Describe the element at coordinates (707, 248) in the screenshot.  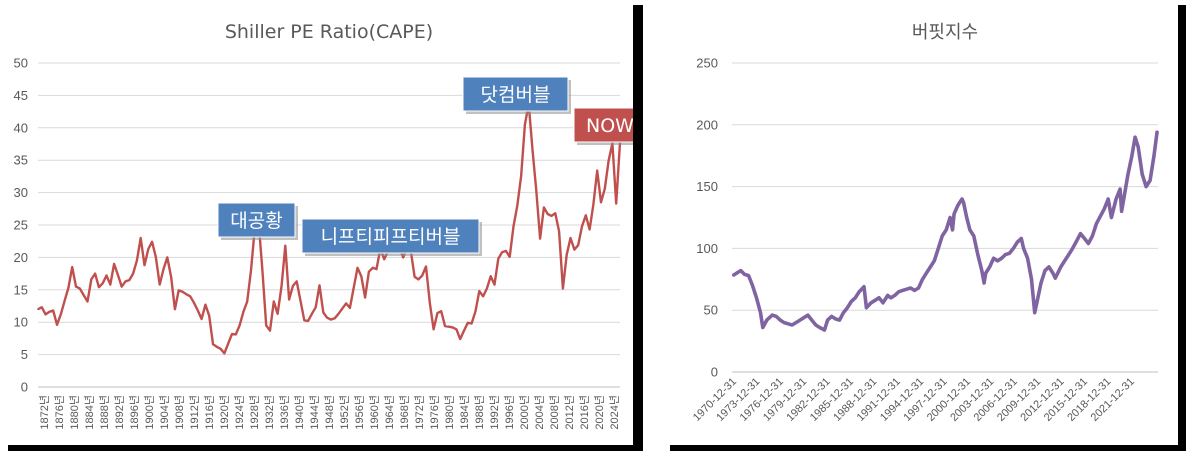
I see `y-tick-label: 100` at that location.